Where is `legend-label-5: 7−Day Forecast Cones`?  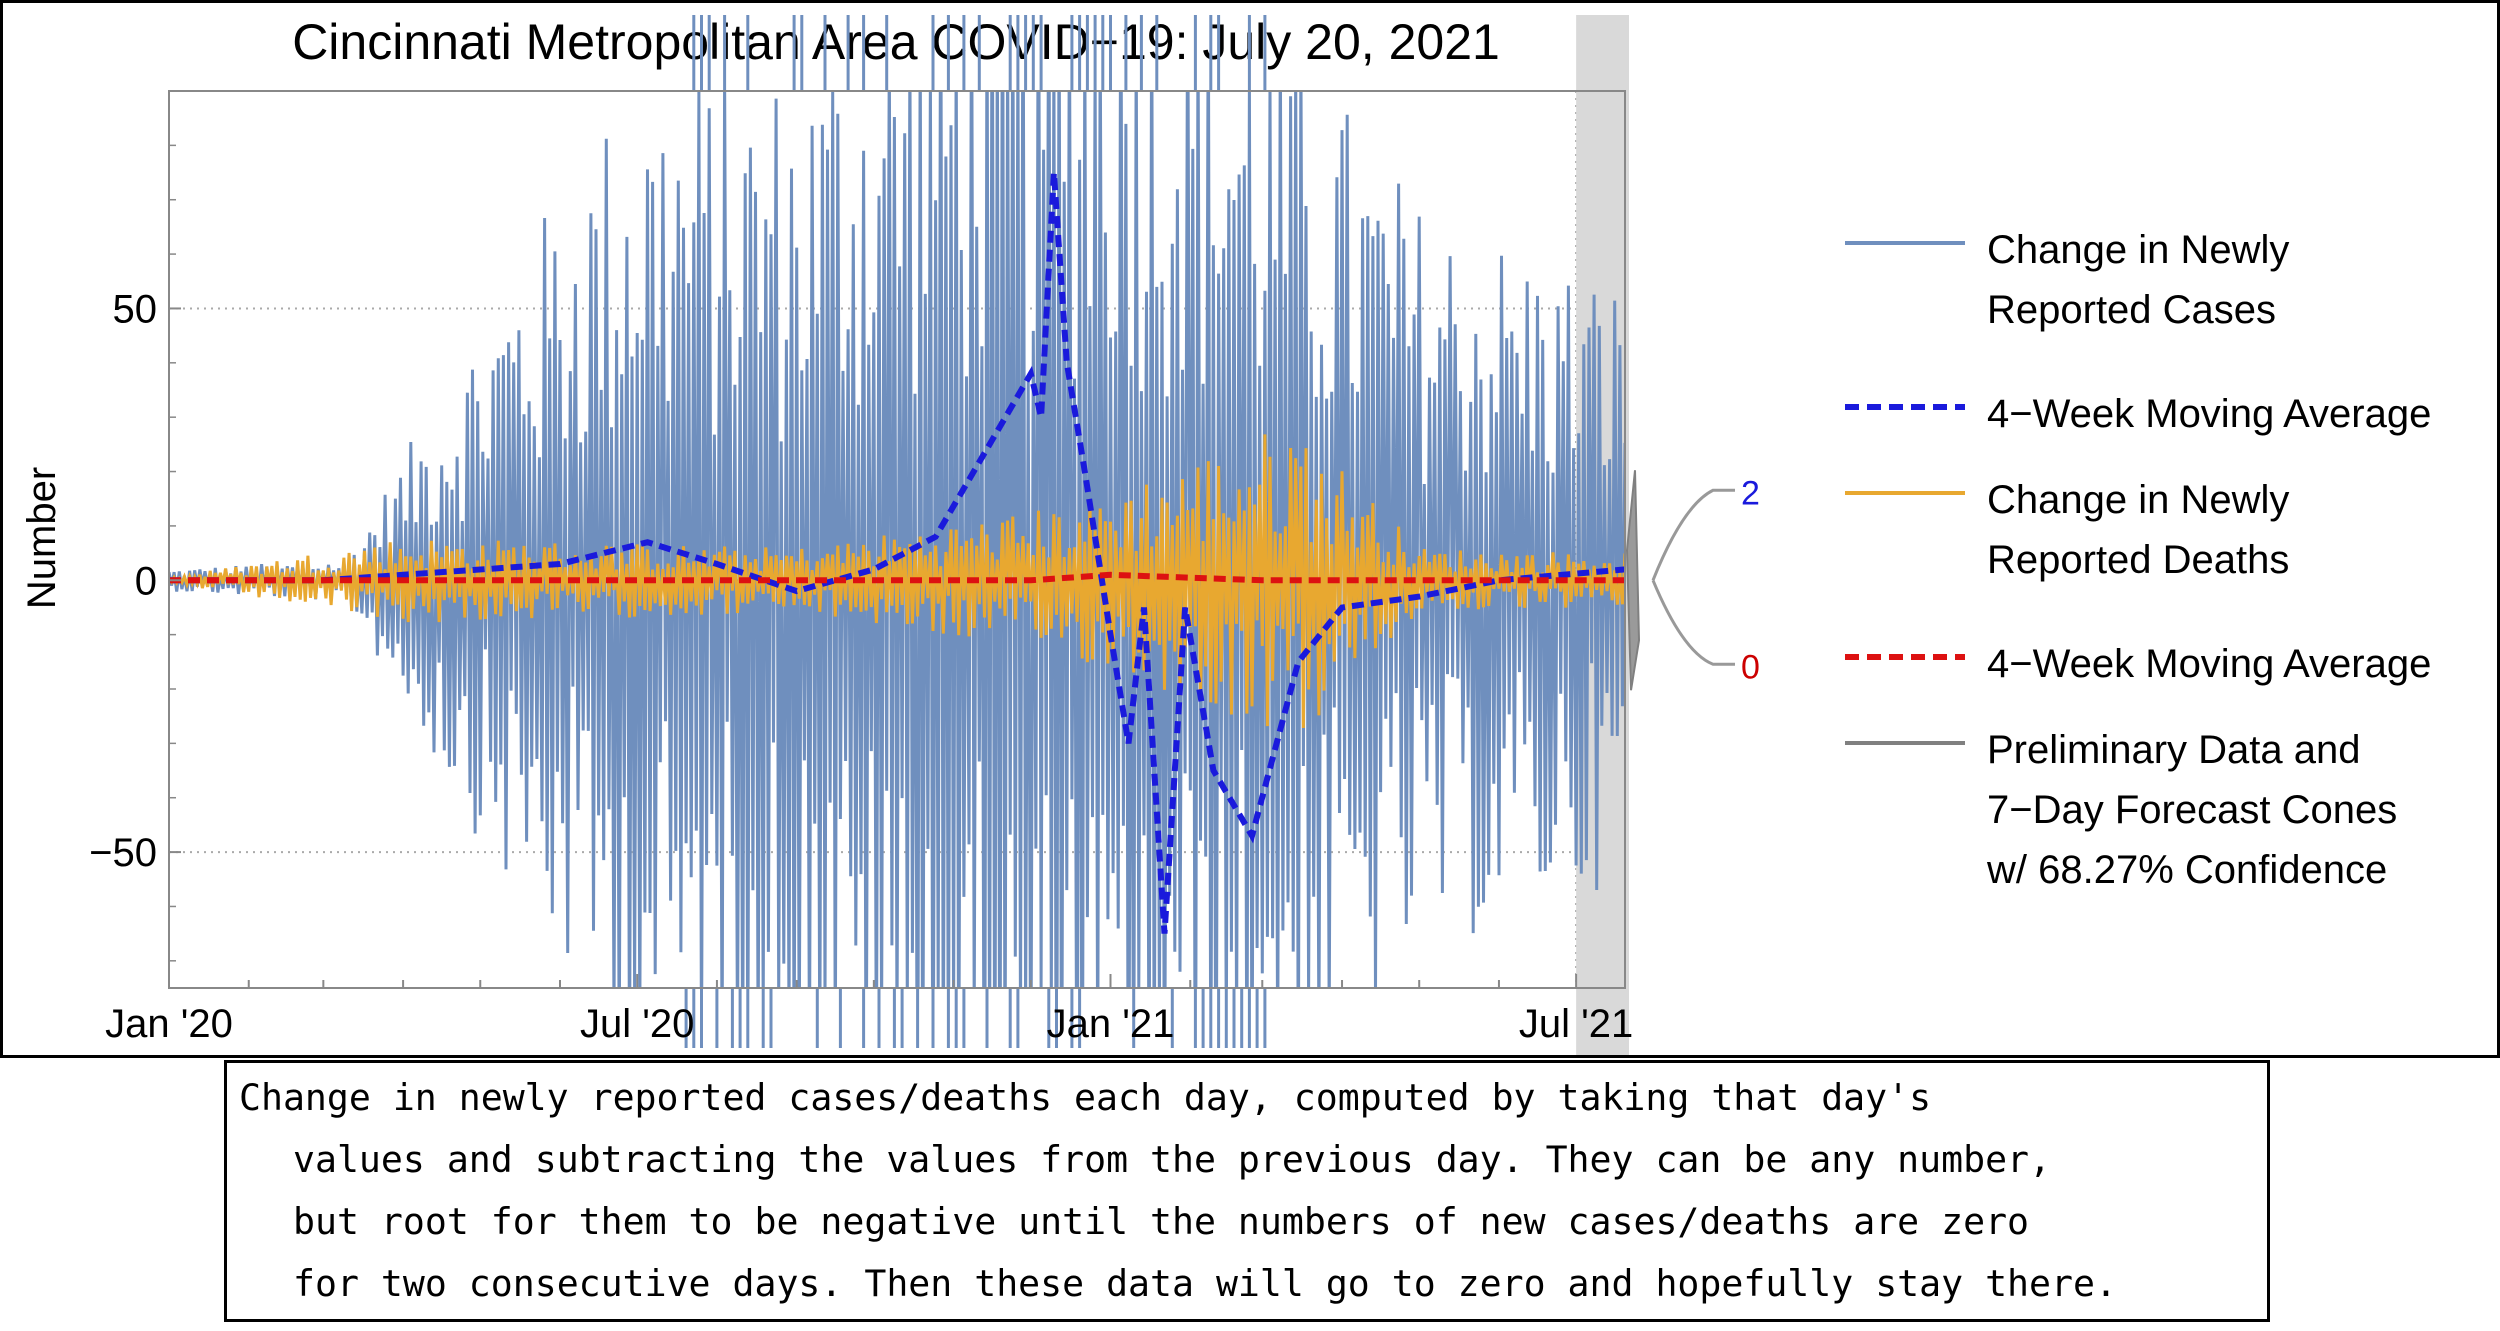
legend-label-5: 7−Day Forecast Cones is located at coordinates (2192, 810).